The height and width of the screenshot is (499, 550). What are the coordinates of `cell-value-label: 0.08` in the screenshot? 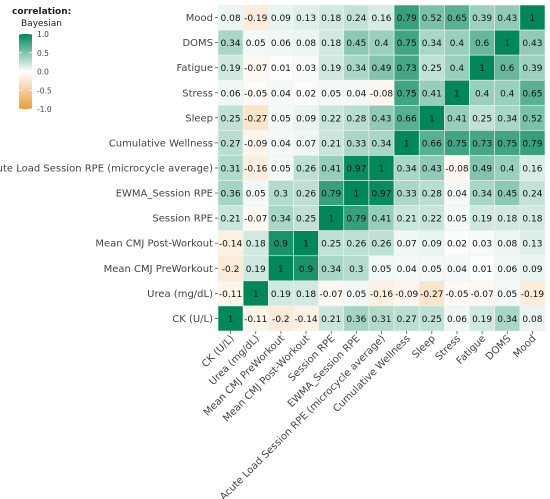 It's located at (231, 19).